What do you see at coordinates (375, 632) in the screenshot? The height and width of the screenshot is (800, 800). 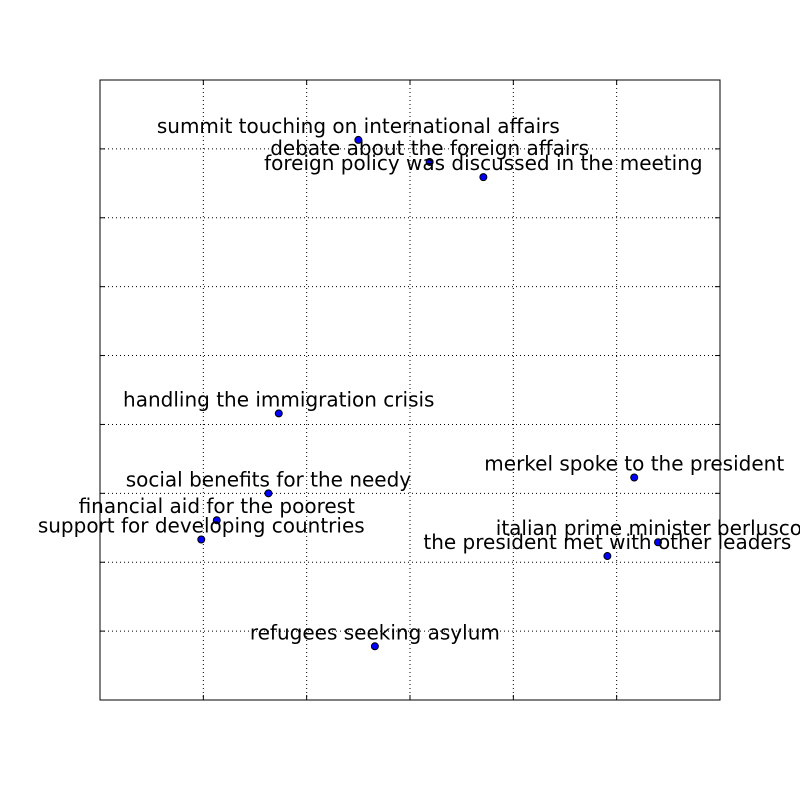 I see `point-label: refugees seeking asylum` at bounding box center [375, 632].